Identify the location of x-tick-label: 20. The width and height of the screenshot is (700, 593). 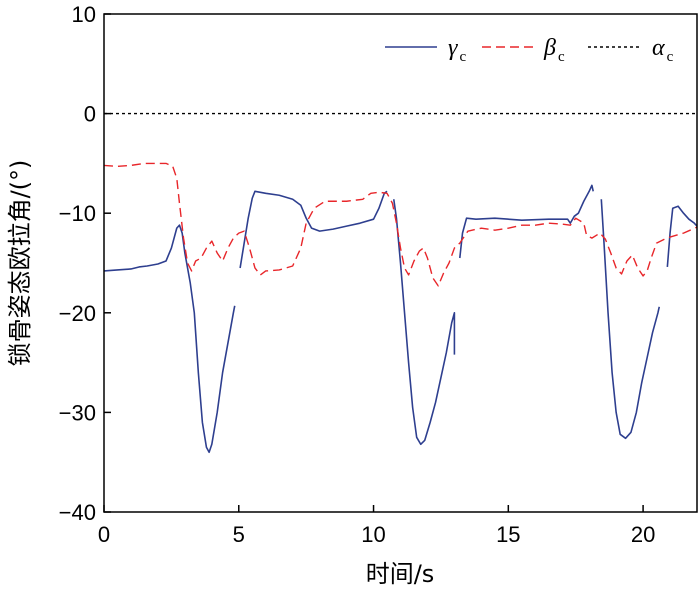
(643, 534).